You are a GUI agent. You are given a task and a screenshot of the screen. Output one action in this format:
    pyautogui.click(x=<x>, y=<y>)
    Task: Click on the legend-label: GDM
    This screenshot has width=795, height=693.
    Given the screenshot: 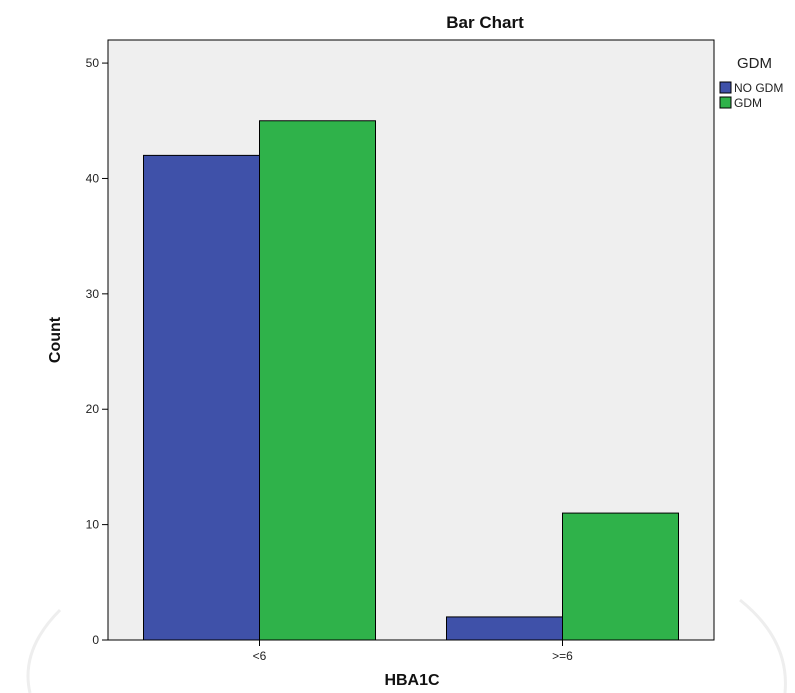 What is the action you would take?
    pyautogui.click(x=748, y=103)
    